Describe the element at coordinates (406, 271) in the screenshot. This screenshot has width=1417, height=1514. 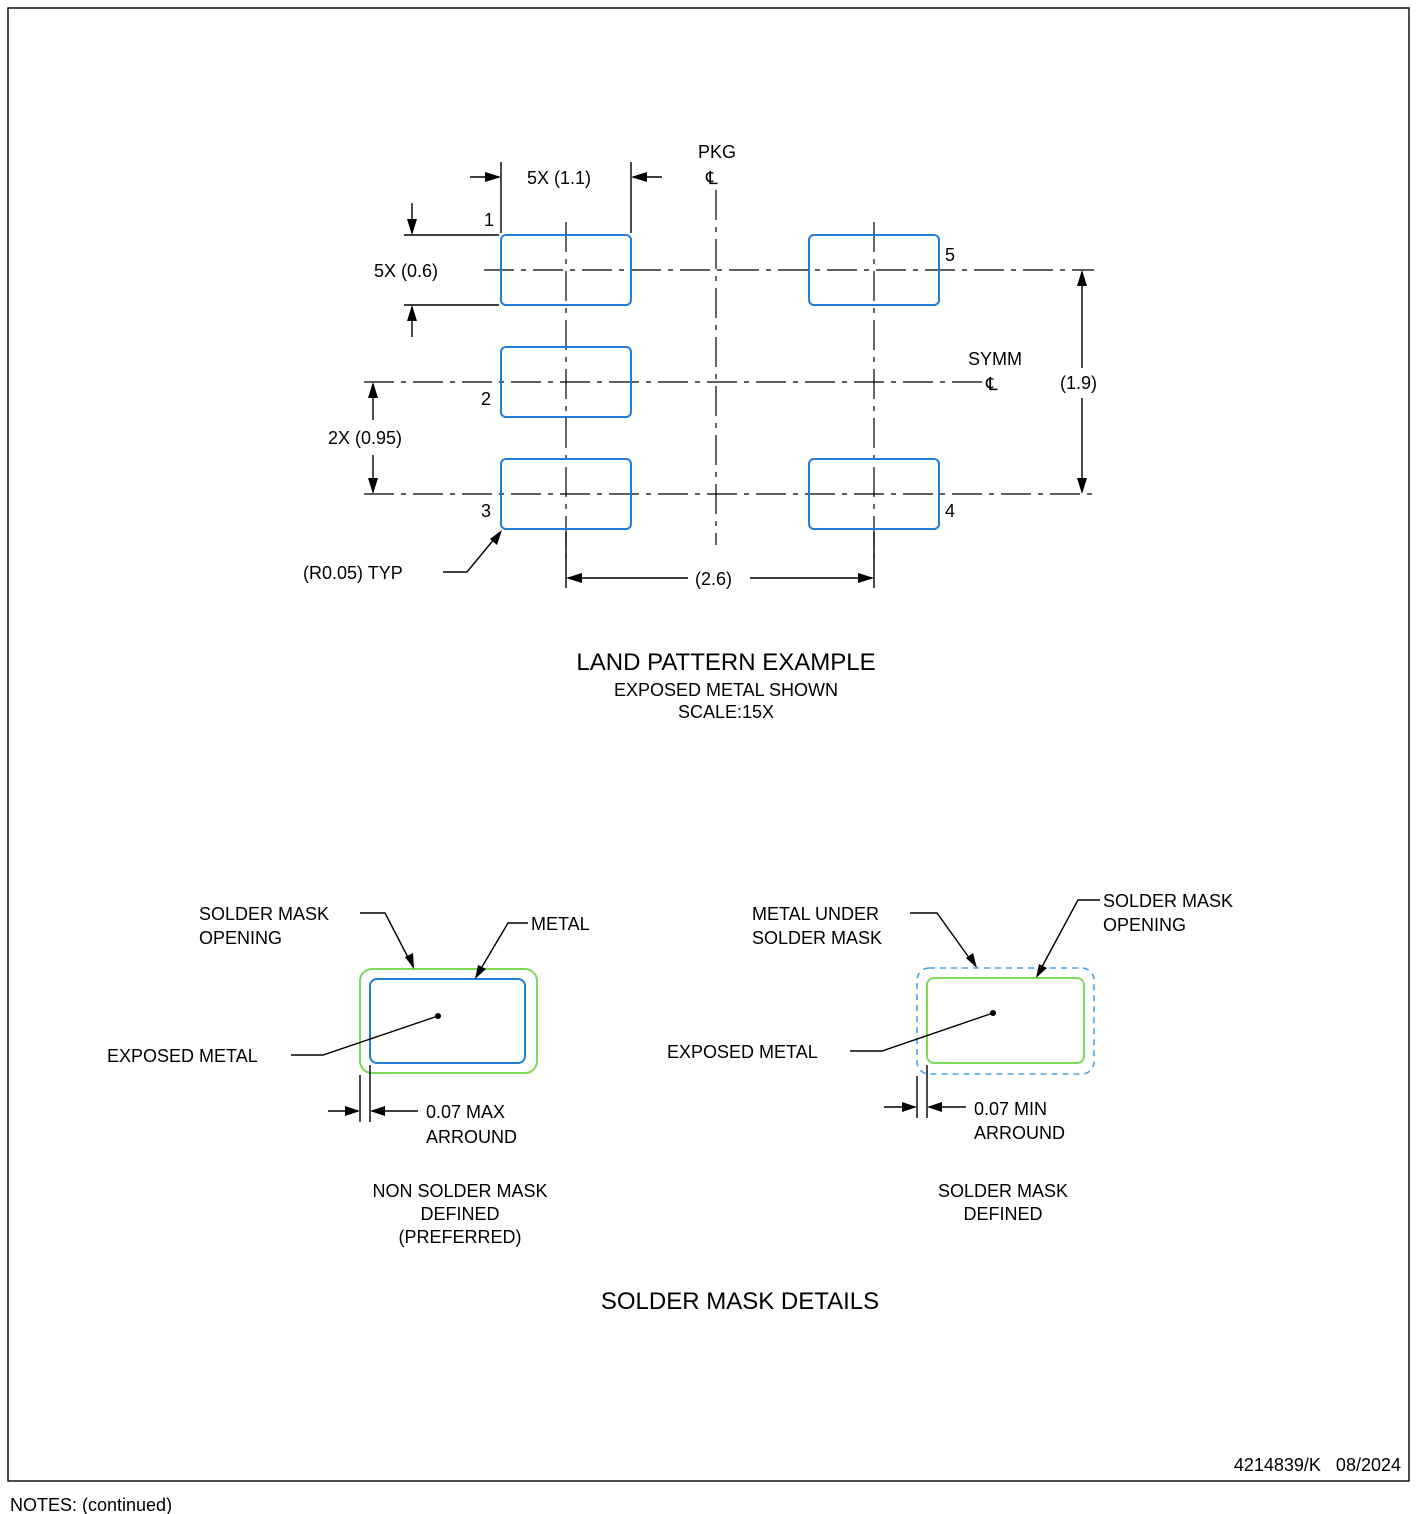
I see `height-dim-label: 5X (0.6)` at that location.